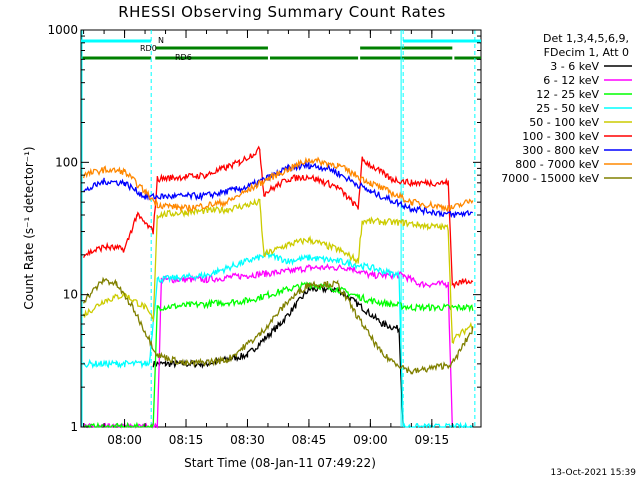 This screenshot has width=640, height=480. What do you see at coordinates (550, 178) in the screenshot?
I see `legend-entry-label: 7000 - 15000 keV` at bounding box center [550, 178].